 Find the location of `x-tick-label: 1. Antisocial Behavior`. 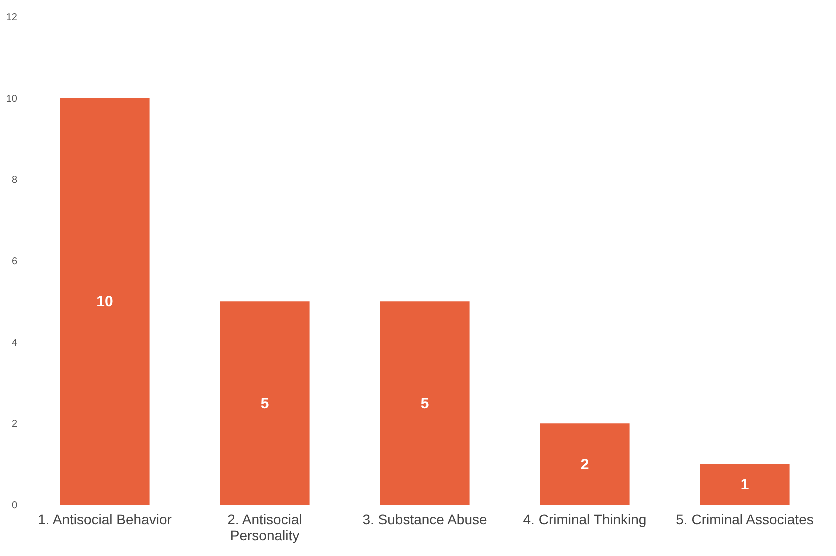

x-tick-label: 1. Antisocial Behavior is located at coordinates (105, 520).